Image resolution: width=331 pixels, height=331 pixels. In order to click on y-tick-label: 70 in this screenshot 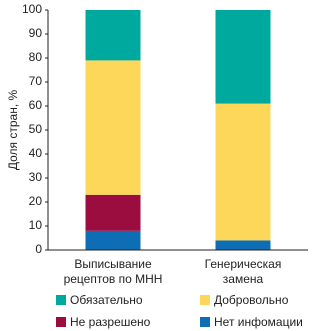, I will do `click(36, 81)`.